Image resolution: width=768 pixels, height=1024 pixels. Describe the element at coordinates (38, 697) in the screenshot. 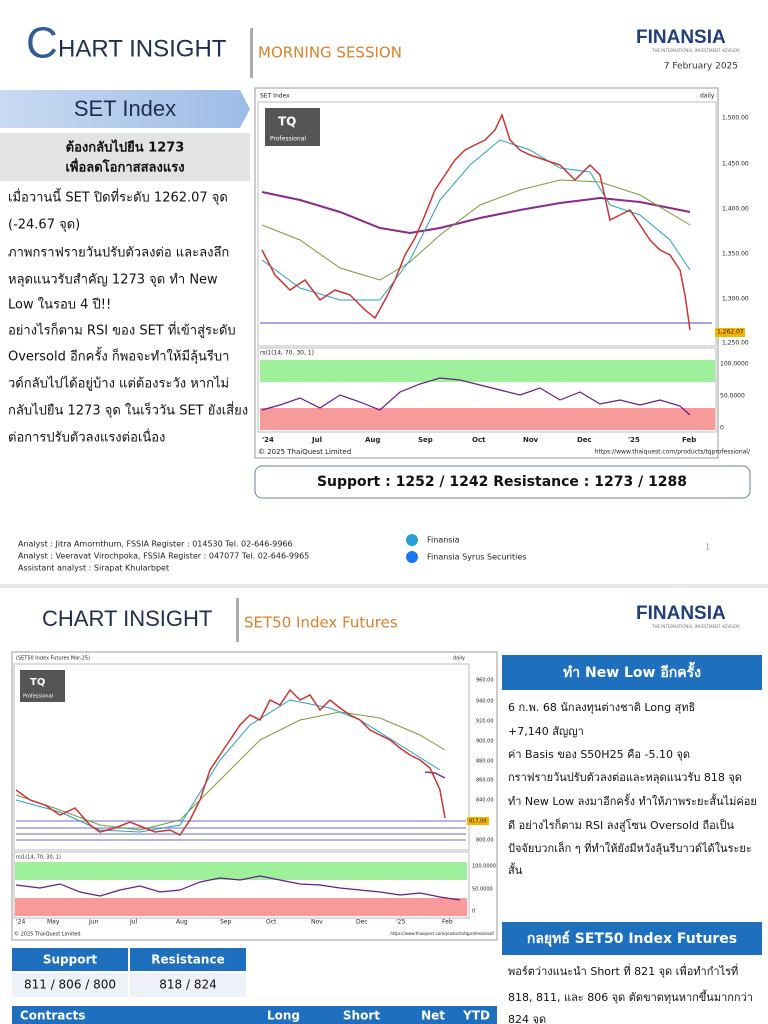

I see `tq-badge-sub: Professional` at that location.